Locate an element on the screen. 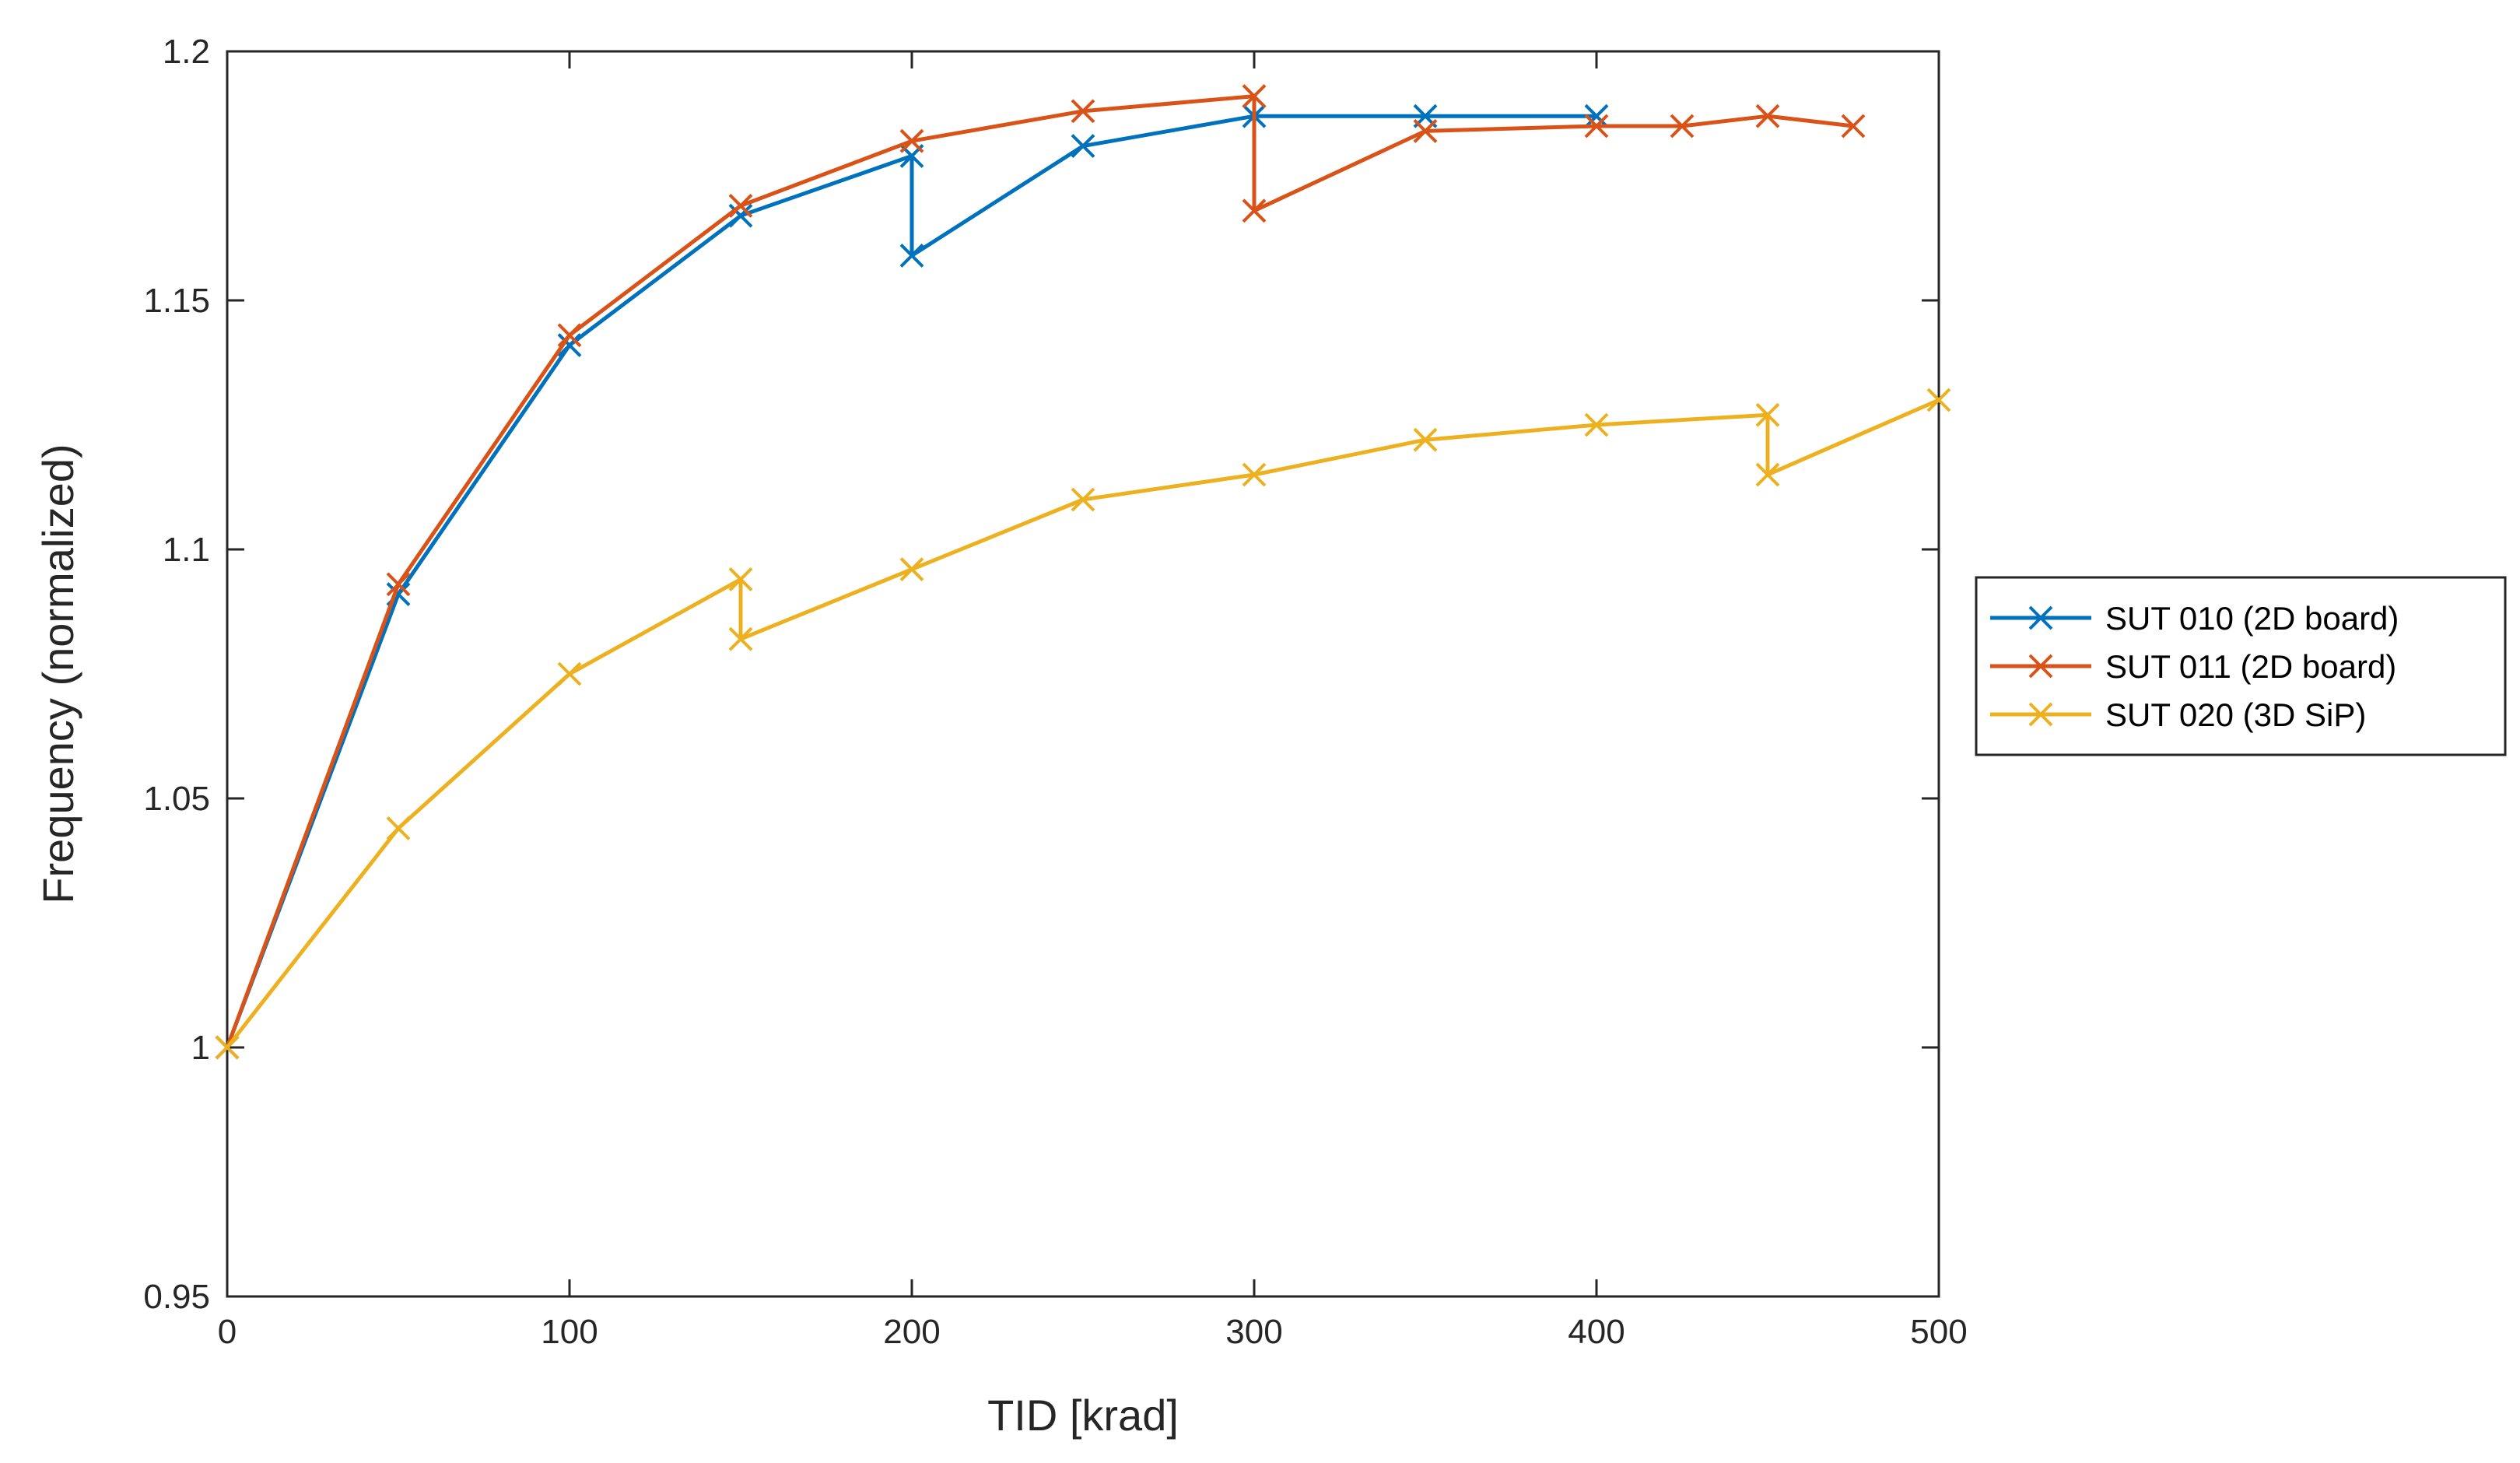  y-axis-title: Frequency (normalized) is located at coordinates (58, 673).